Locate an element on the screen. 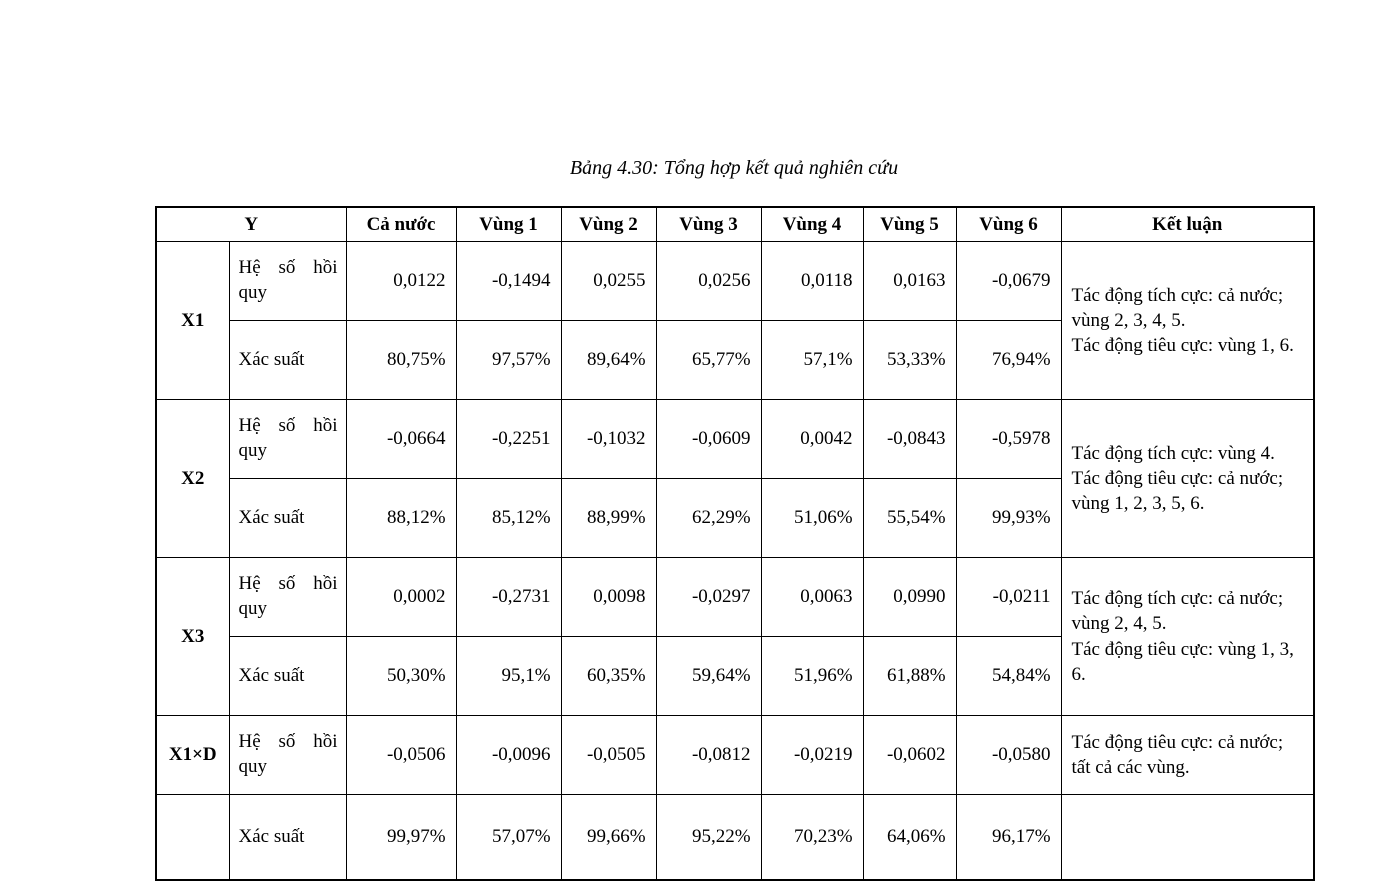 Image resolution: width=1393 pixels, height=881 pixels. value-cell: 95,22% is located at coordinates (708, 837).